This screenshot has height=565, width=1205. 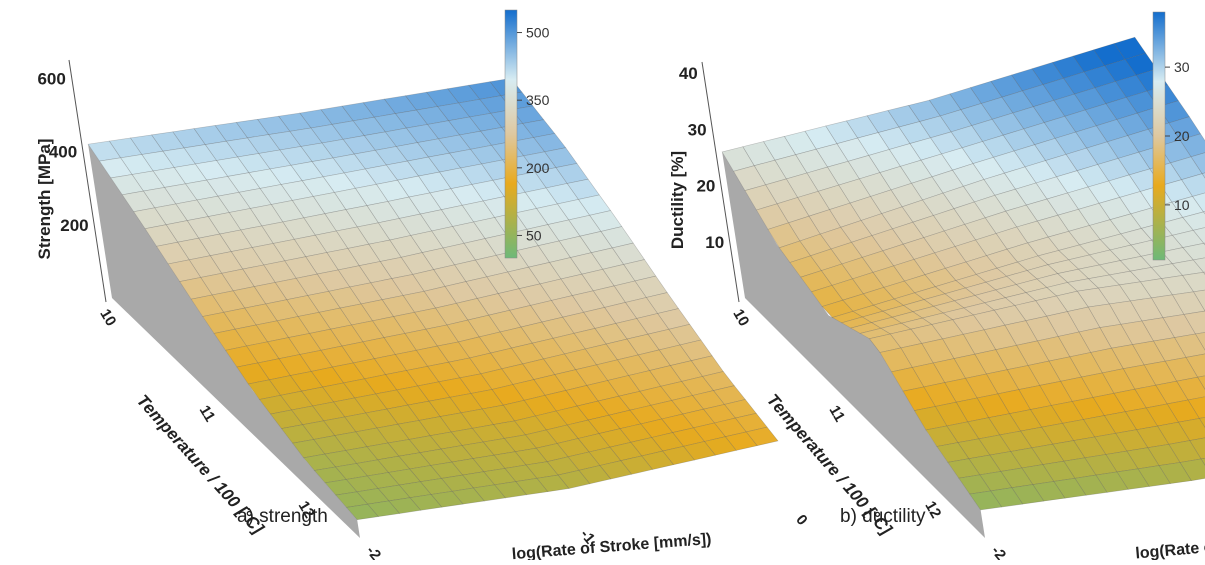 I want to click on colorbar-tick-label: 20, so click(x=1182, y=136).